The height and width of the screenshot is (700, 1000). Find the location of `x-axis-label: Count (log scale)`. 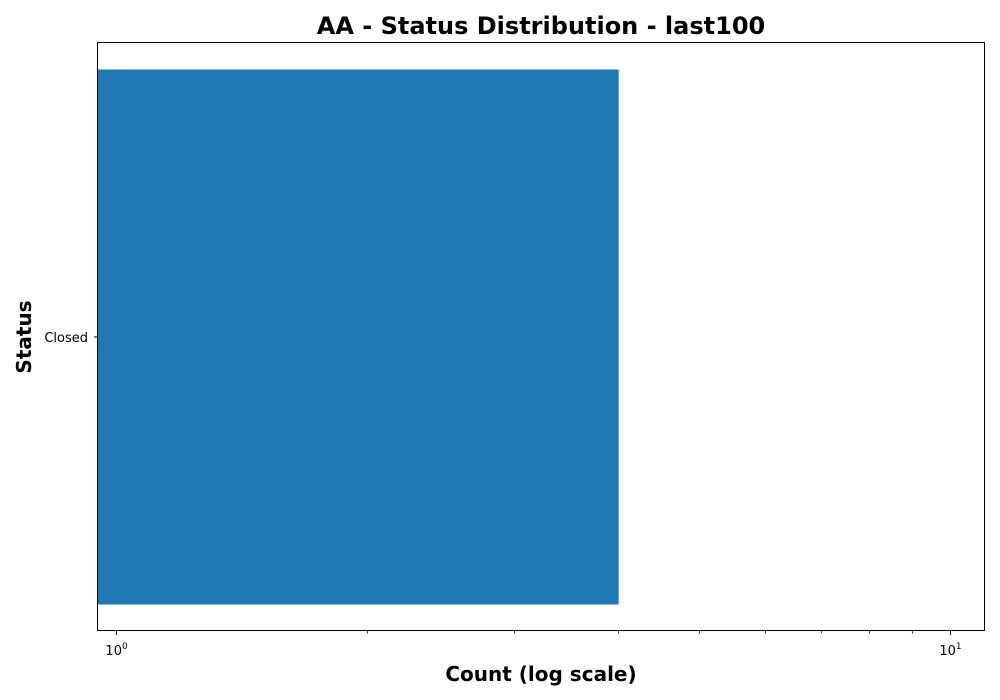

x-axis-label: Count (log scale) is located at coordinates (540, 674).